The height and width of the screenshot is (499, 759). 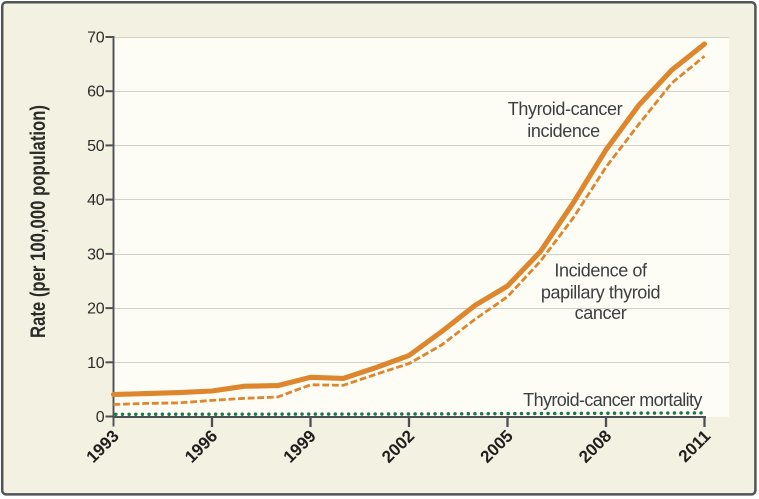 I want to click on svg-text: 50, so click(x=96, y=146).